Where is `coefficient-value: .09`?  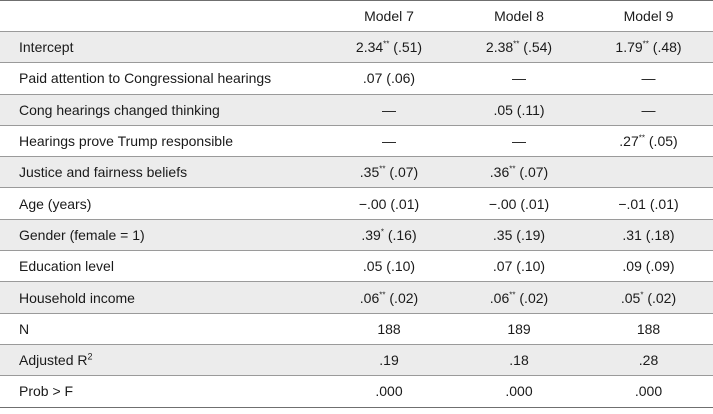 coefficient-value: .09 is located at coordinates (632, 266).